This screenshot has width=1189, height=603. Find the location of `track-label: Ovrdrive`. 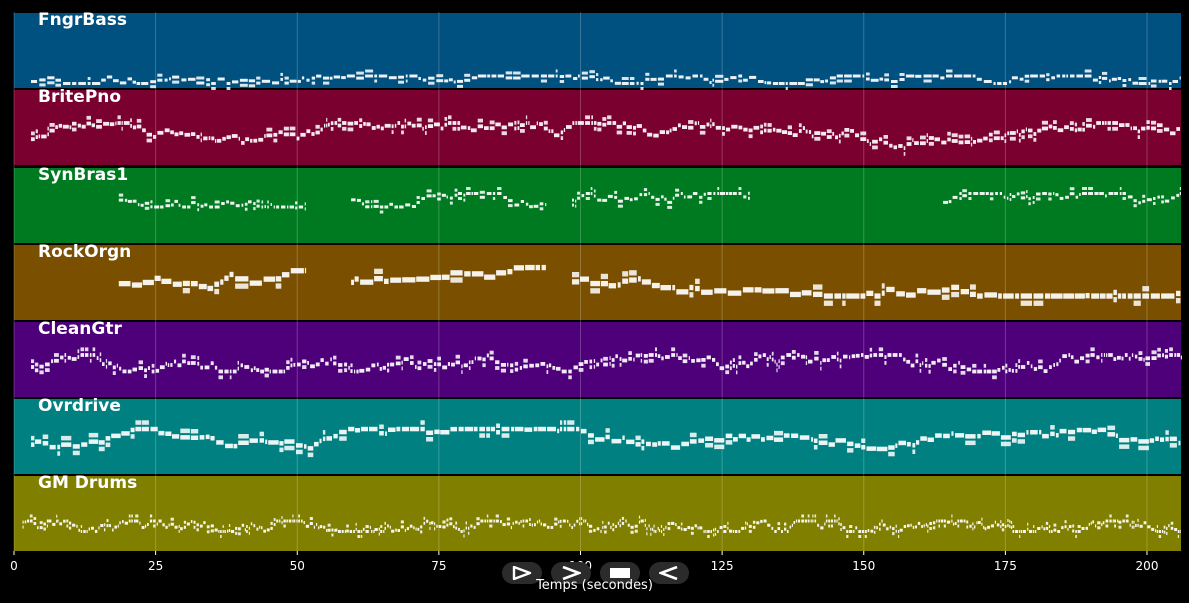

track-label: Ovrdrive is located at coordinates (79, 406).